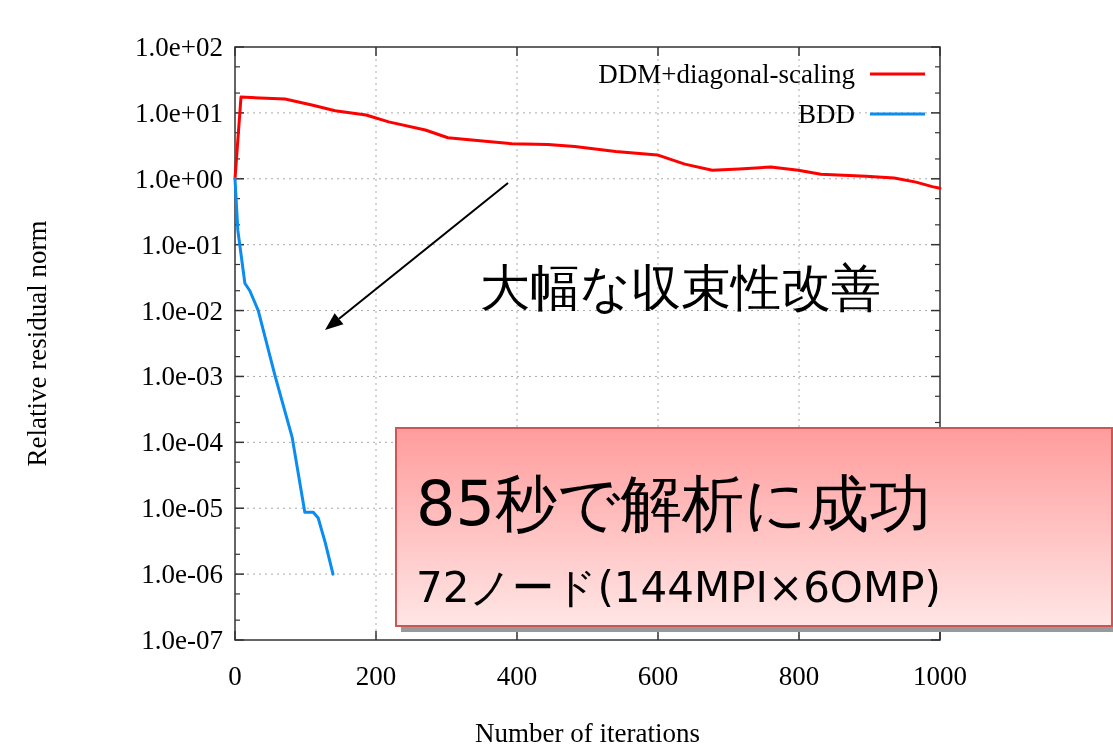 This screenshot has width=1113, height=750. Describe the element at coordinates (678, 587) in the screenshot. I see `annotation: 72ノード(144MPI×6OMP)` at that location.